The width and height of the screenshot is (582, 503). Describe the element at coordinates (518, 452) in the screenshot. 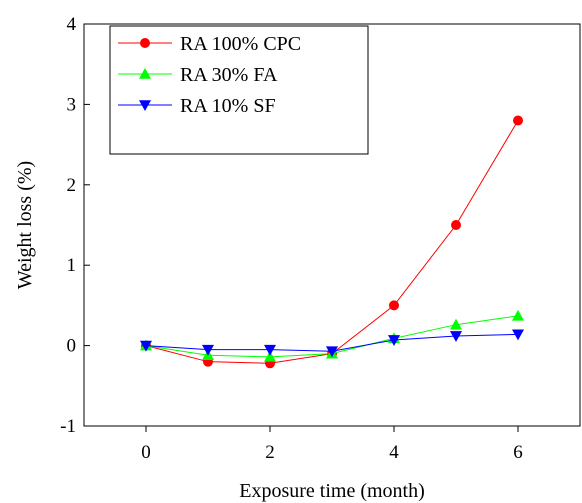

I see `x-tick-label: 6` at that location.